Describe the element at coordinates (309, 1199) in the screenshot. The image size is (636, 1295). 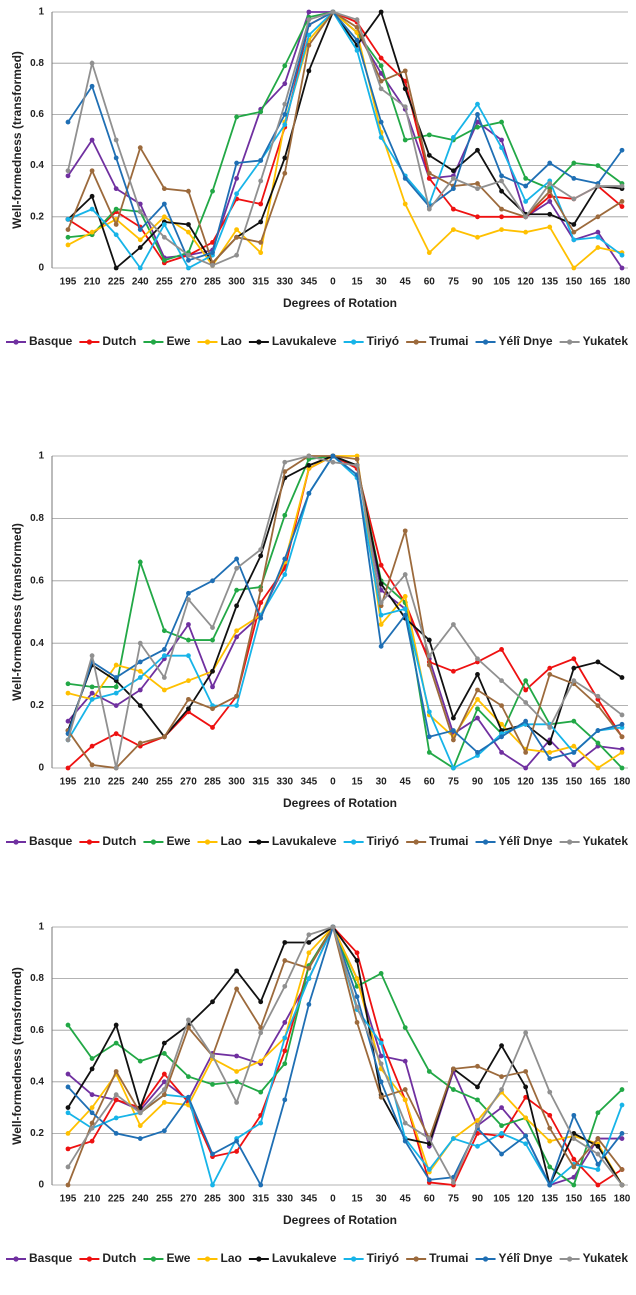
I see `x-tick-label: 345` at that location.